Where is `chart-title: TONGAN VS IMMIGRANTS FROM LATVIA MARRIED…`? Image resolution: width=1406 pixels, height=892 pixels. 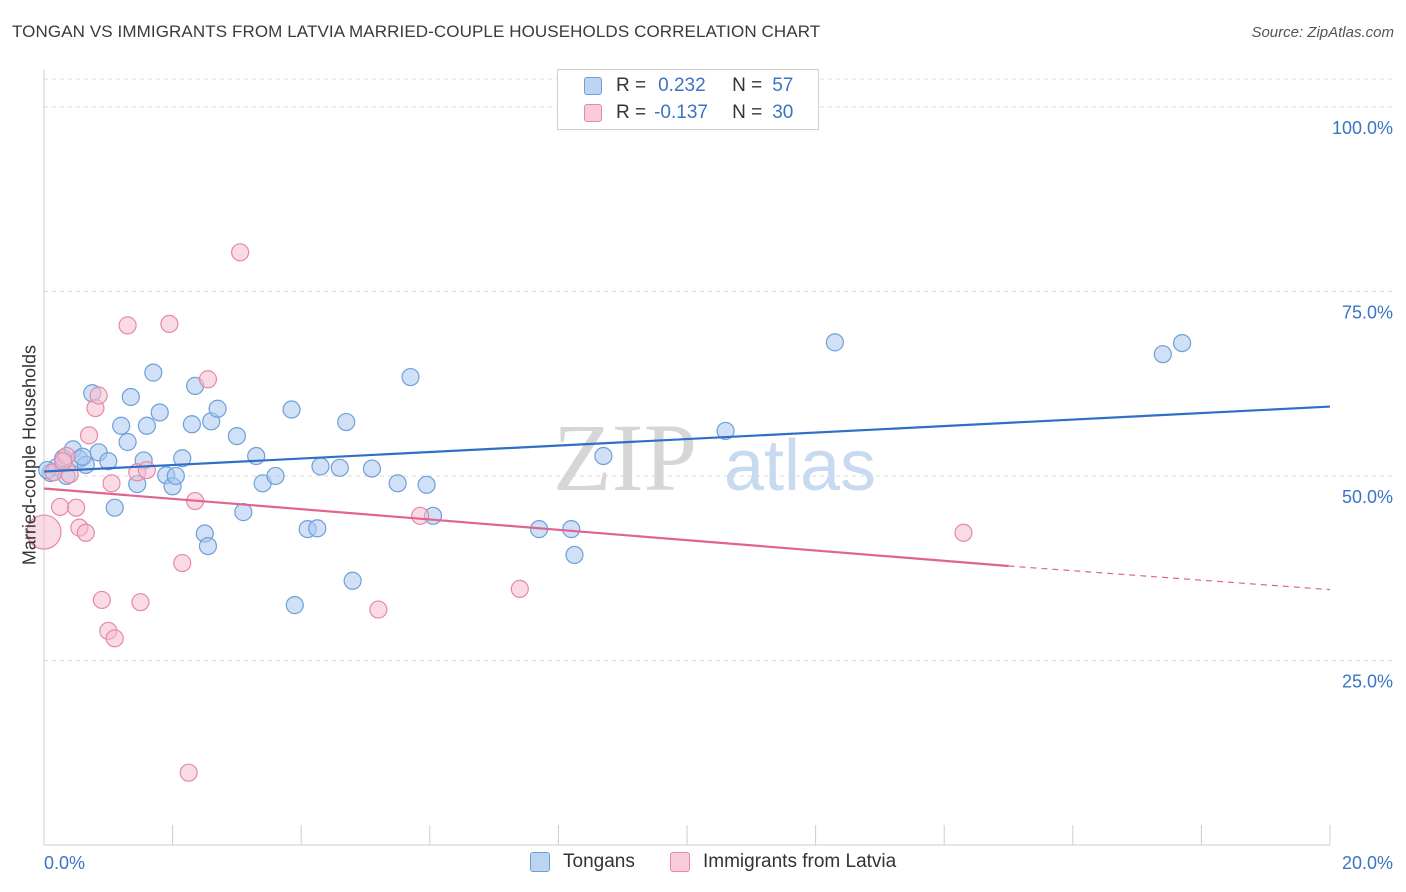 chart-title: TONGAN VS IMMIGRANTS FROM LATVIA MARRIED… is located at coordinates (416, 31).